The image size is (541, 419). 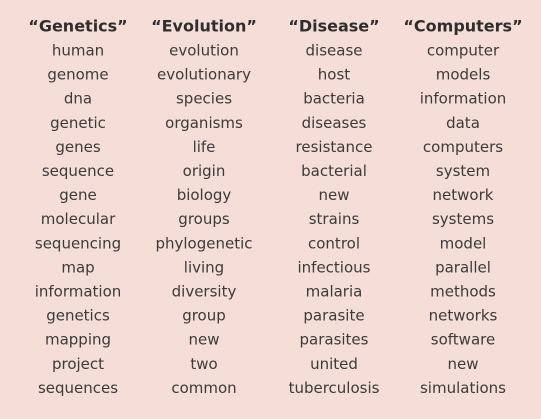 I want to click on topic-word: group, so click(x=204, y=316).